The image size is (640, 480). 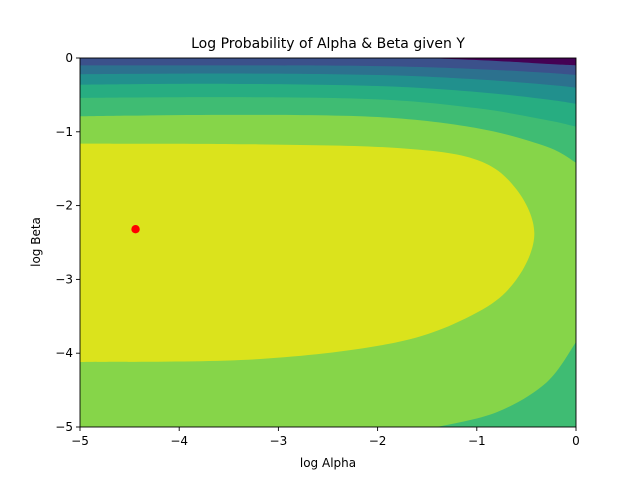 I want to click on y-tick-label: −4, so click(x=64, y=353).